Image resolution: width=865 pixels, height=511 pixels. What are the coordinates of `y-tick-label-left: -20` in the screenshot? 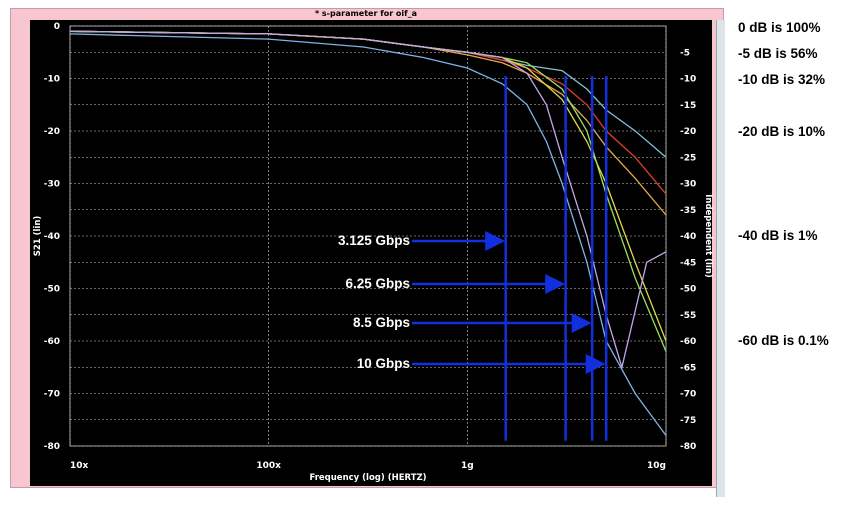 It's located at (52, 132).